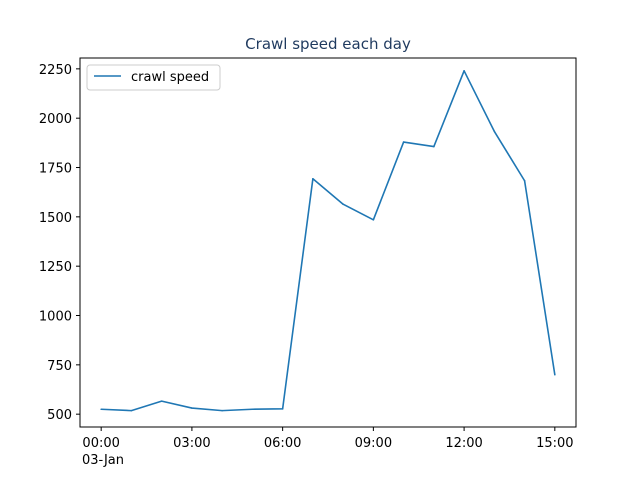 The height and width of the screenshot is (480, 640). I want to click on x-tick-label: 12:00, so click(463, 443).